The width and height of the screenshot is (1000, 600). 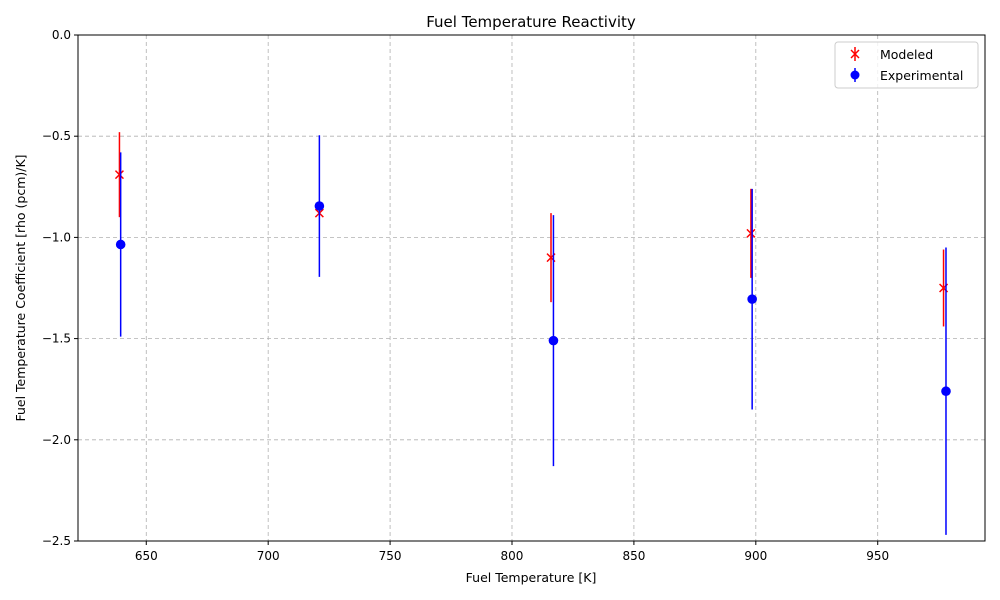 What do you see at coordinates (633, 556) in the screenshot?
I see `x-tick-label: 850` at bounding box center [633, 556].